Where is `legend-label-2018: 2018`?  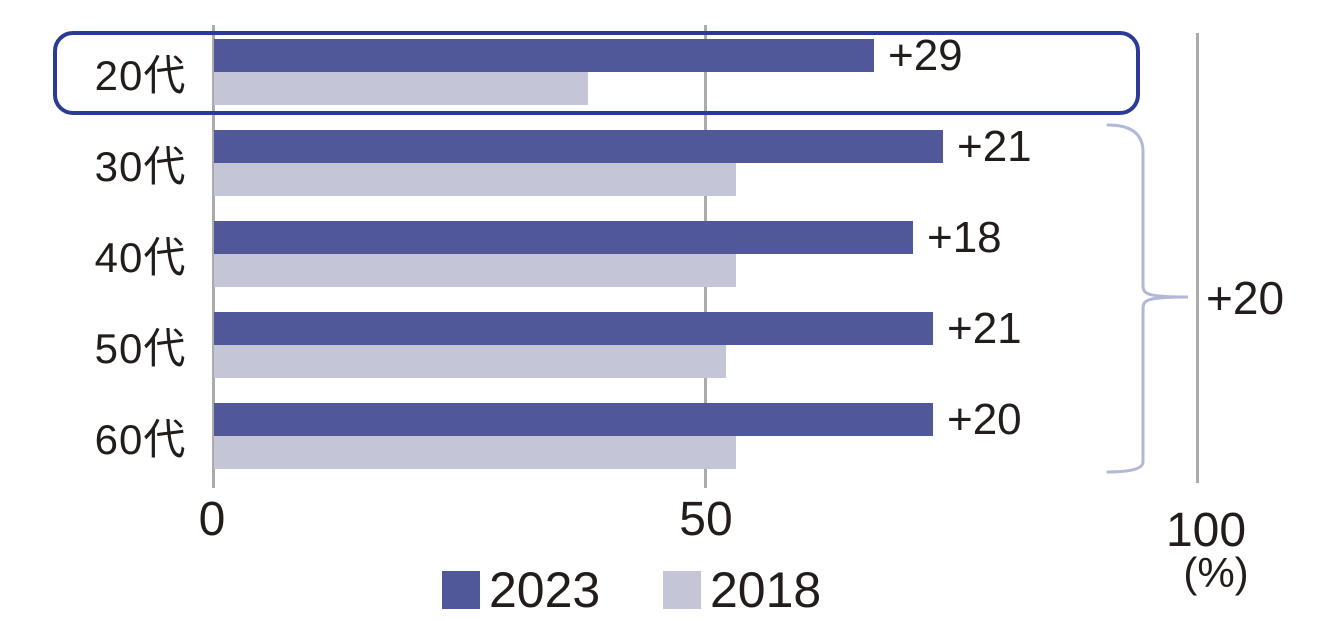 legend-label-2018: 2018 is located at coordinates (766, 590).